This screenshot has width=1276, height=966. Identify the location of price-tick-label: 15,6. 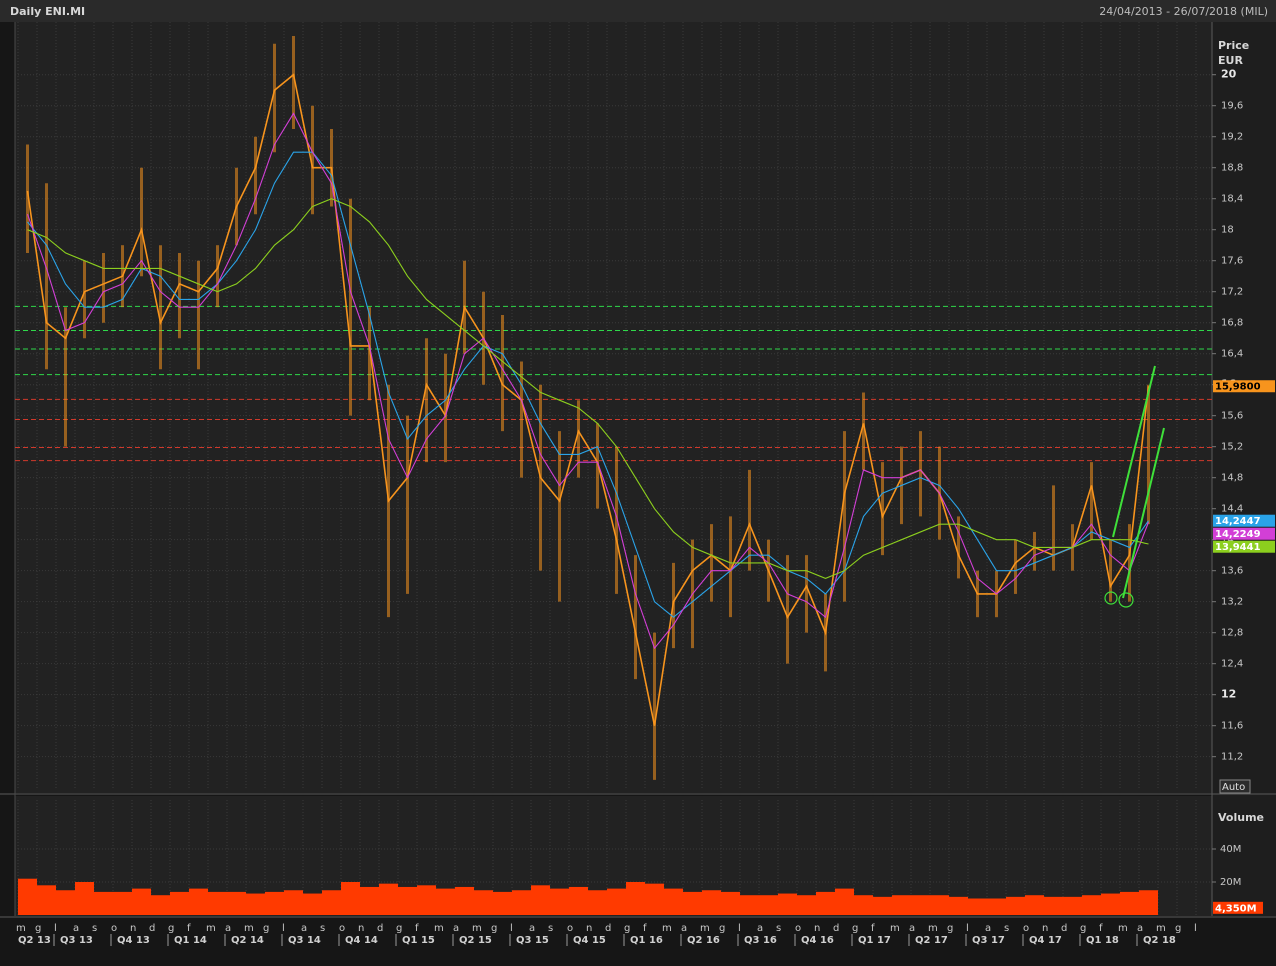
(1232, 416).